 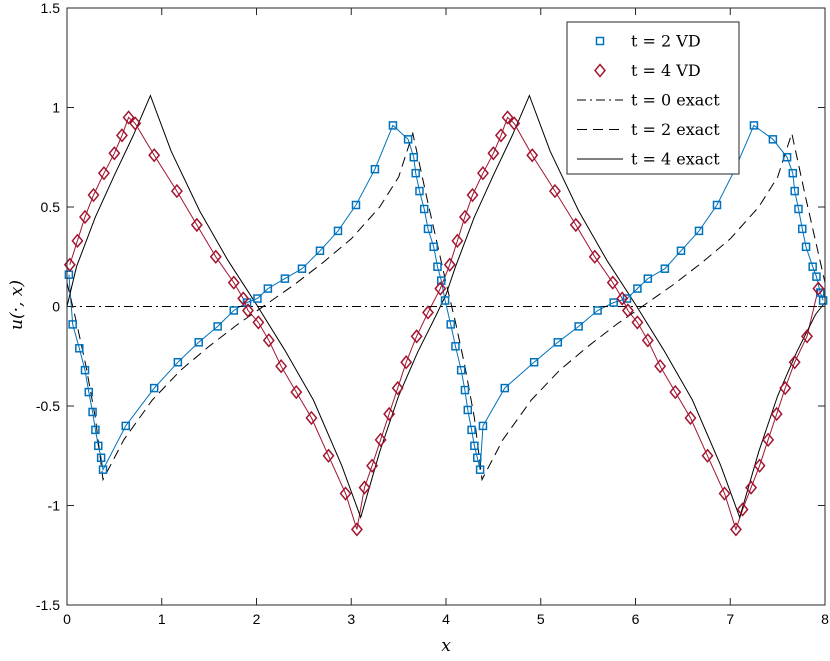 What do you see at coordinates (351, 619) in the screenshot?
I see `x-tick-label: 3` at bounding box center [351, 619].